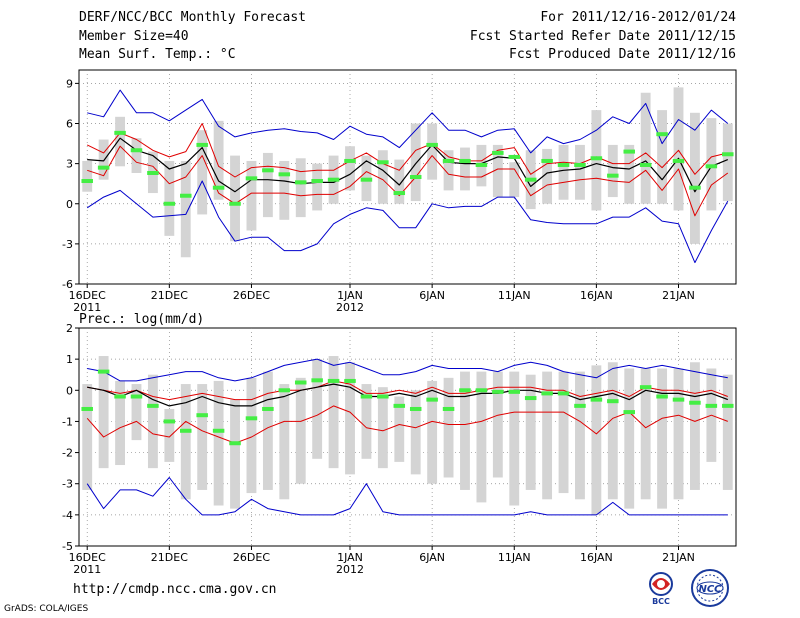 Image resolution: width=800 pixels, height=618 pixels. I want to click on temp-xtick-label: 1JAN, so click(350, 295).